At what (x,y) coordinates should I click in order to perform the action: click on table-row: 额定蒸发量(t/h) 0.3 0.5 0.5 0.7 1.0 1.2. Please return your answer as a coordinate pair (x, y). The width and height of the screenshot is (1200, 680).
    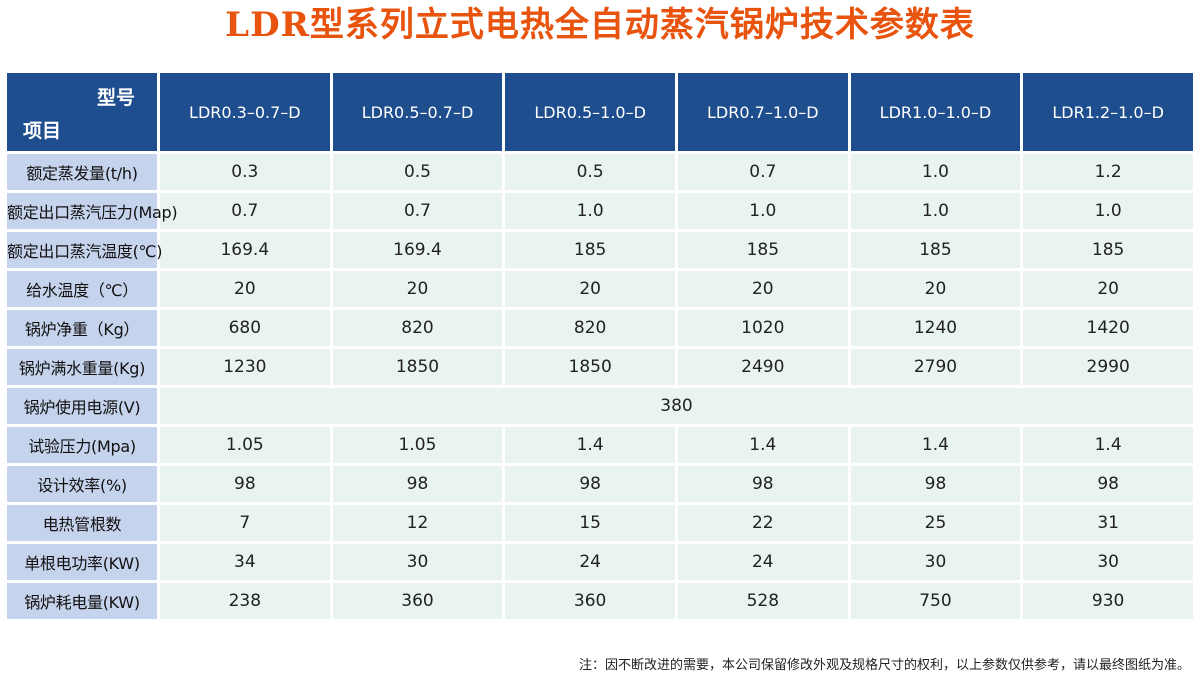
    Looking at the image, I should click on (600, 172).